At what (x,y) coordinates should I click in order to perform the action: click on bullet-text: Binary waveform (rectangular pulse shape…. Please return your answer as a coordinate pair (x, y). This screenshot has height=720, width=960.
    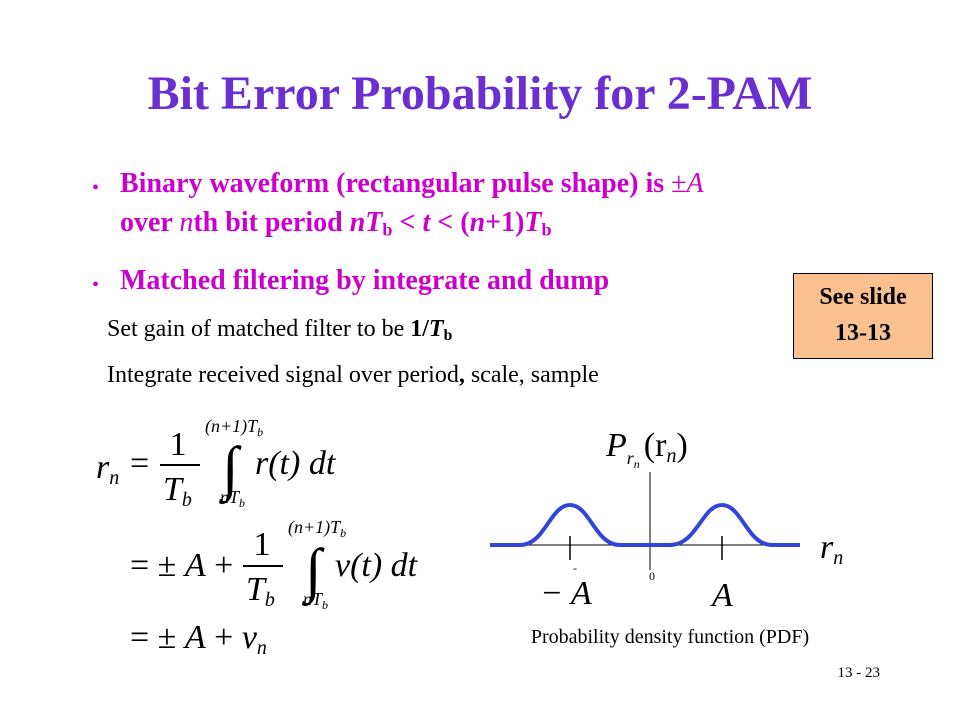
    Looking at the image, I should click on (412, 184).